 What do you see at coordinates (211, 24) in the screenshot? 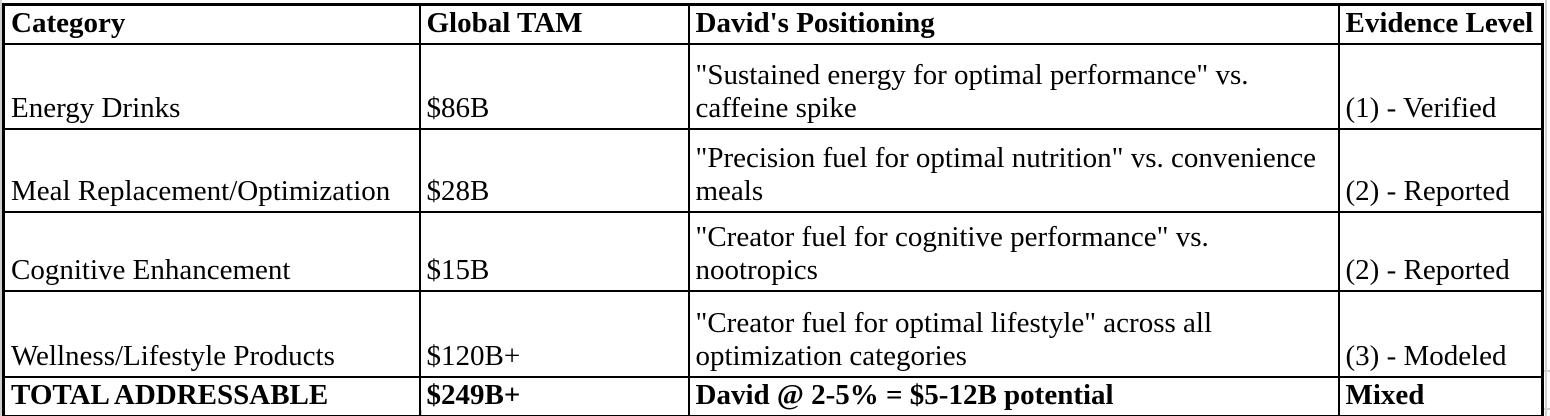
I see `header-category: Category` at bounding box center [211, 24].